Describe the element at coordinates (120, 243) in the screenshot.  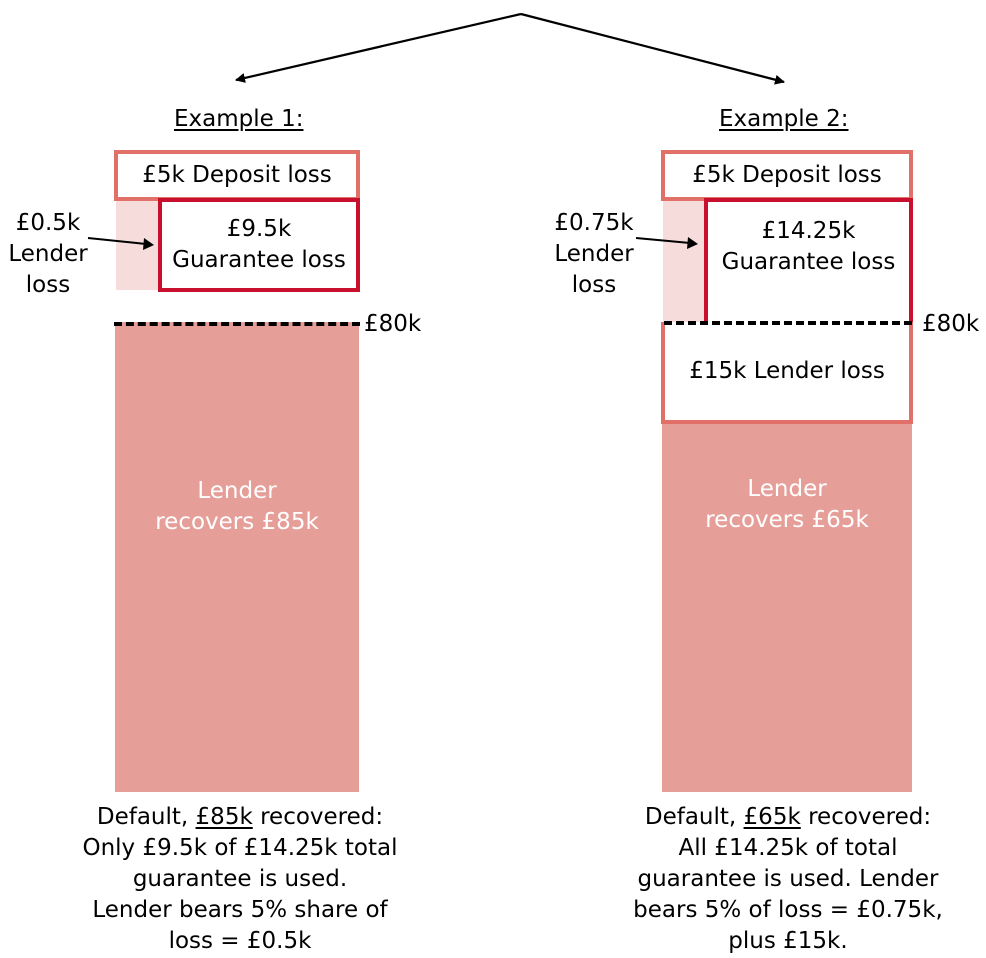
I see `example-1-lender-loss-arrow` at that location.